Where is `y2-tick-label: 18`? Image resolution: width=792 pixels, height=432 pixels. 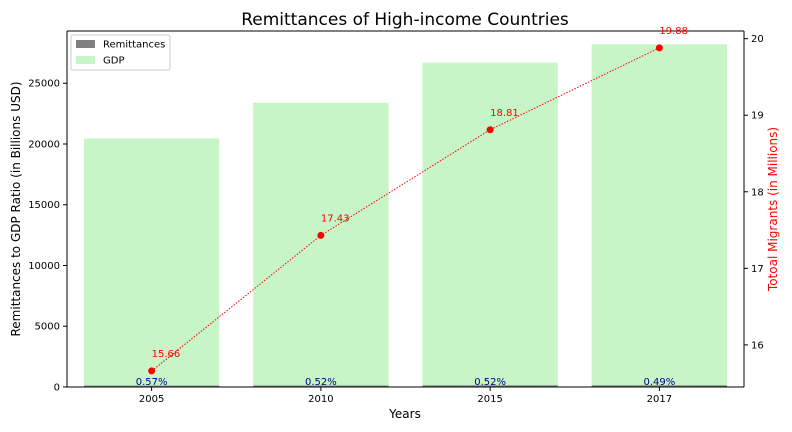 y2-tick-label: 18 is located at coordinates (757, 192).